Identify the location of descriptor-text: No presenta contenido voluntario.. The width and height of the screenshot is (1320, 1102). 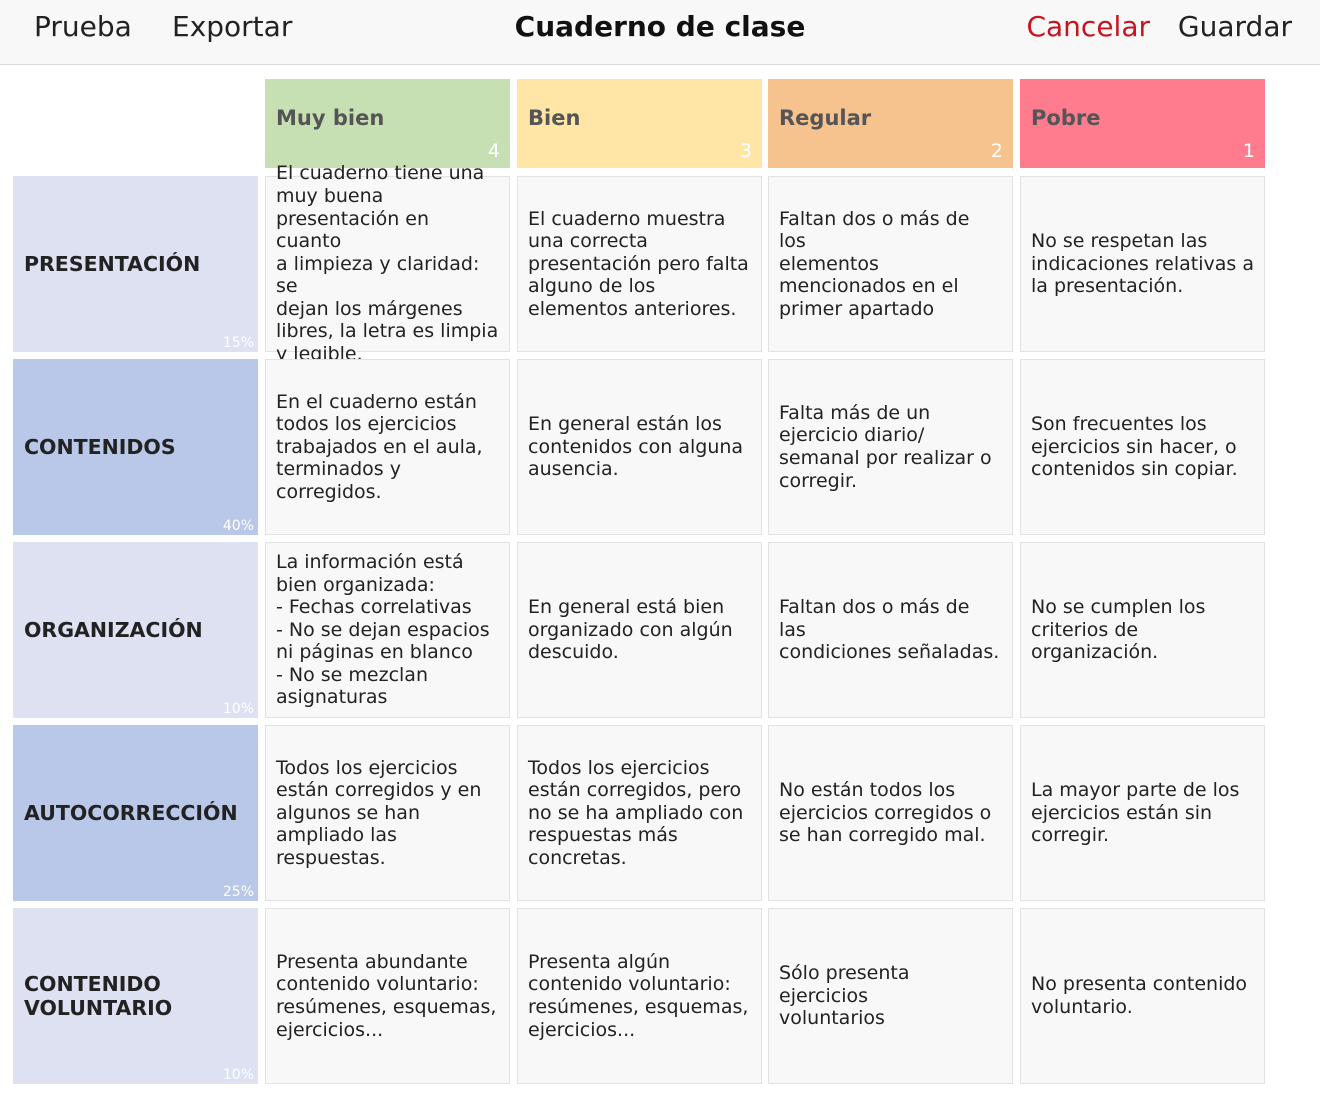
(1139, 995).